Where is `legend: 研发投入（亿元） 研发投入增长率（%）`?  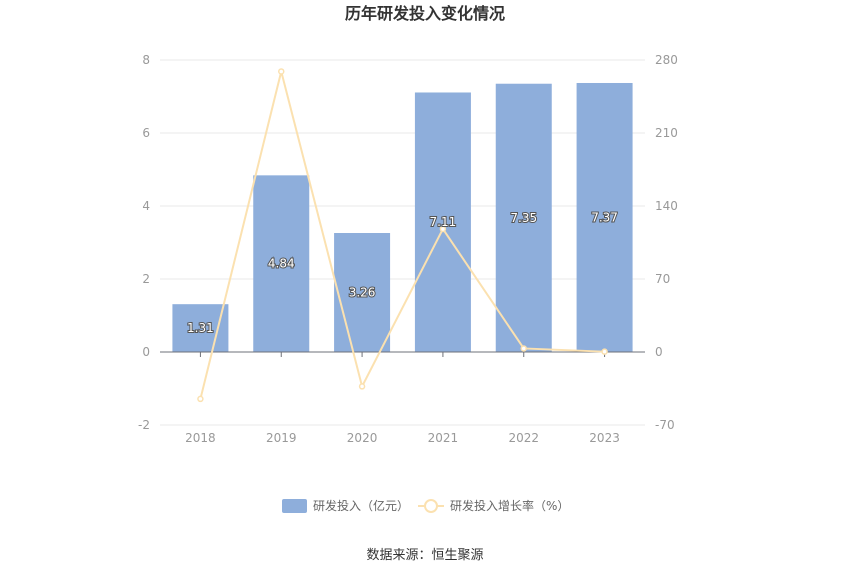 legend: 研发投入（亿元） 研发投入增长率（%） is located at coordinates (425, 505).